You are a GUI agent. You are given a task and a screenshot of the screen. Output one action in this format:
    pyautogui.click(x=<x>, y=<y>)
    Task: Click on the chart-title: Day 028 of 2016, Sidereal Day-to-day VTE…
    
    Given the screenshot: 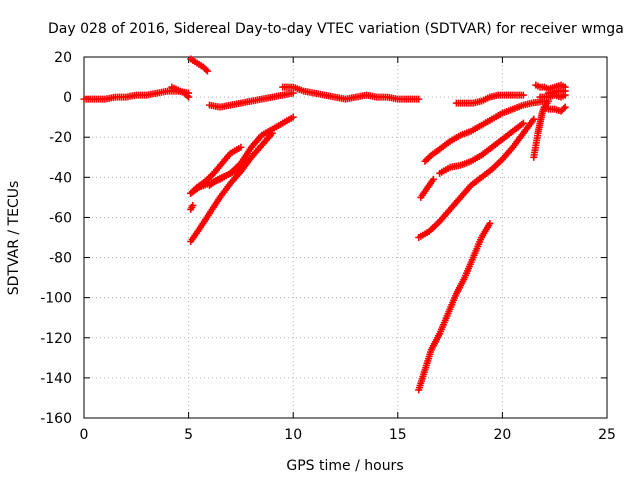 What is the action you would take?
    pyautogui.click(x=336, y=29)
    